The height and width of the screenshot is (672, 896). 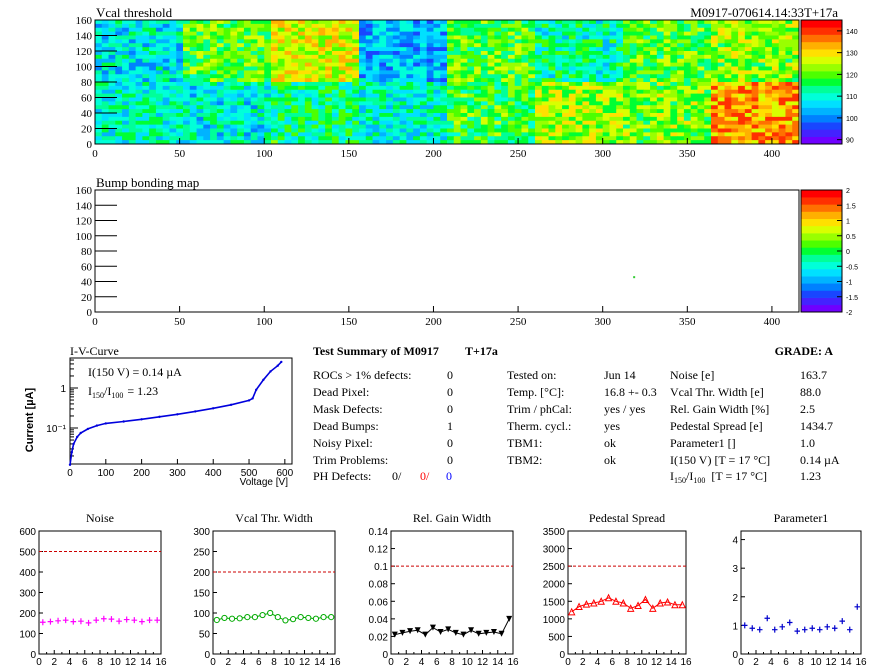 What do you see at coordinates (277, 365) in the screenshot?
I see `iv-point` at bounding box center [277, 365].